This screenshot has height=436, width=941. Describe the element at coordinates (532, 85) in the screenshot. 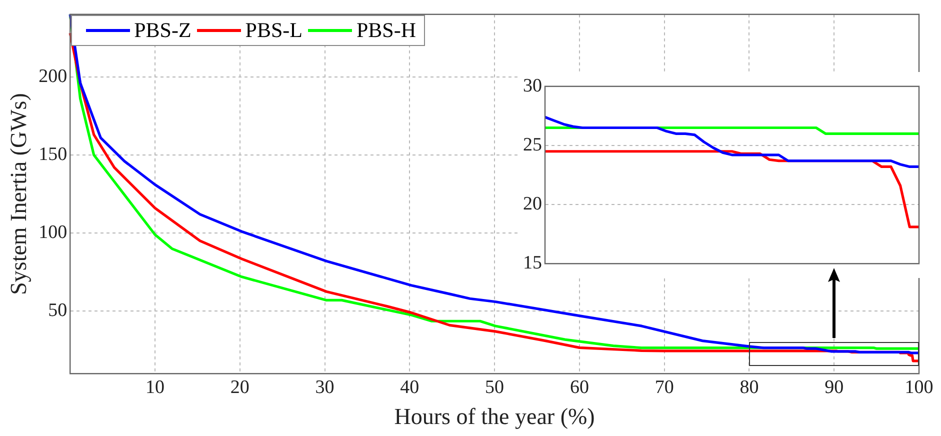

I see `y-tick-label: 30` at that location.